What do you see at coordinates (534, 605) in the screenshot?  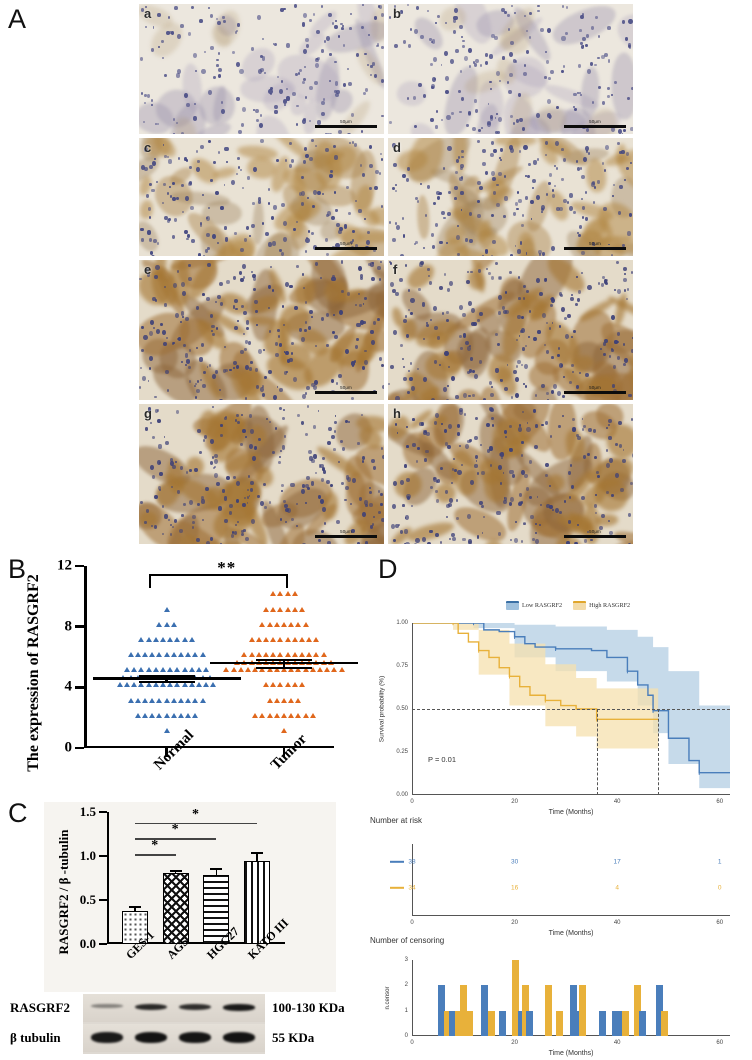 I see `km-legend-item-low: Low RASGRF2` at bounding box center [534, 605].